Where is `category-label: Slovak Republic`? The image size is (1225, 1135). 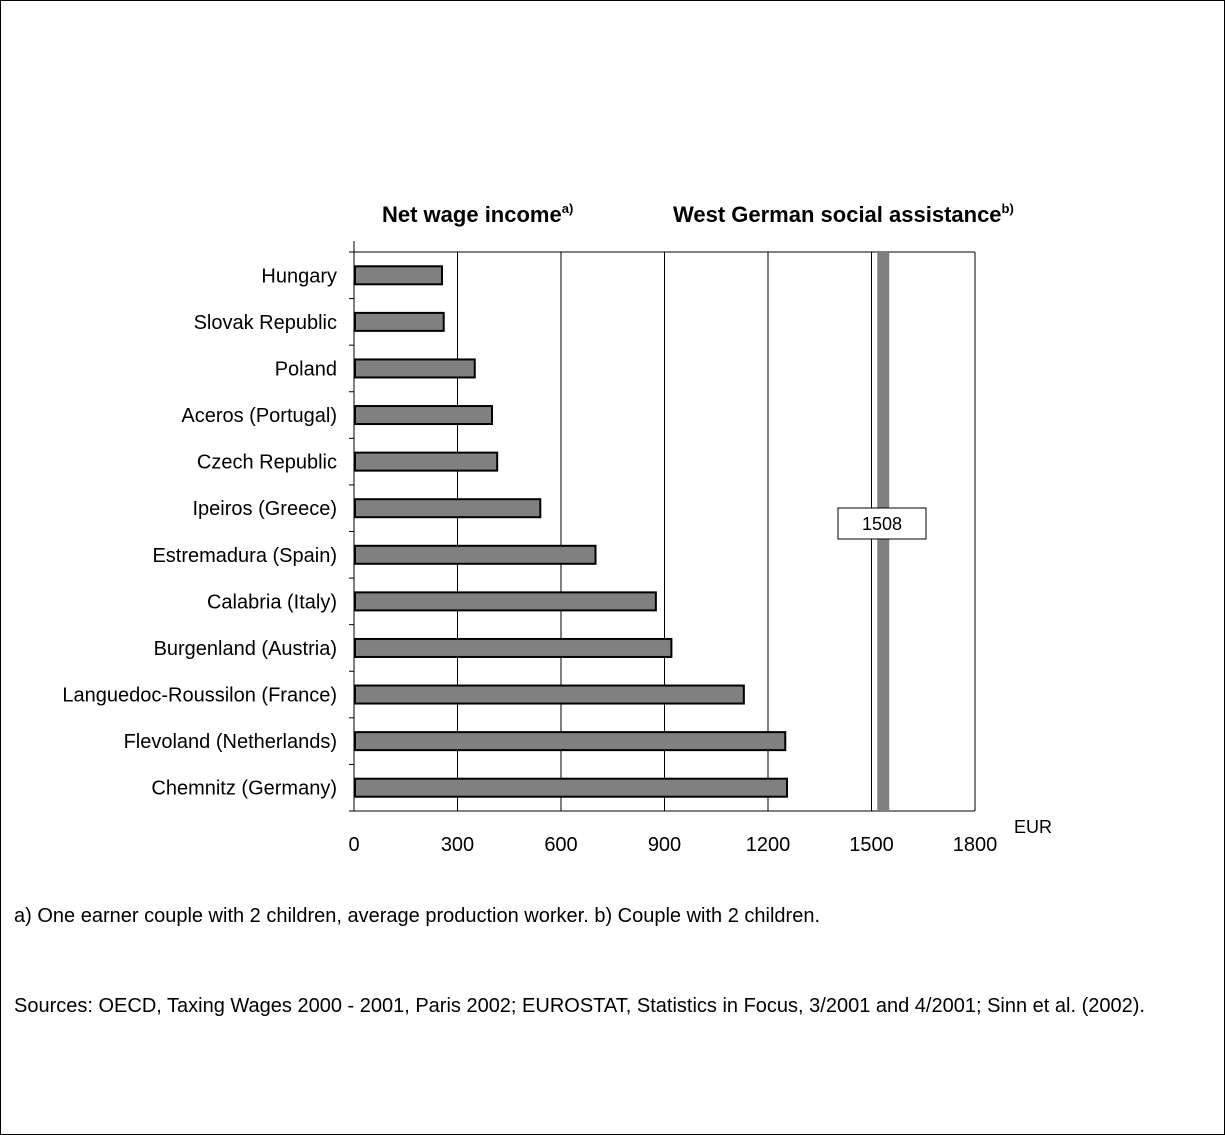
category-label: Slovak Republic is located at coordinates (265, 323).